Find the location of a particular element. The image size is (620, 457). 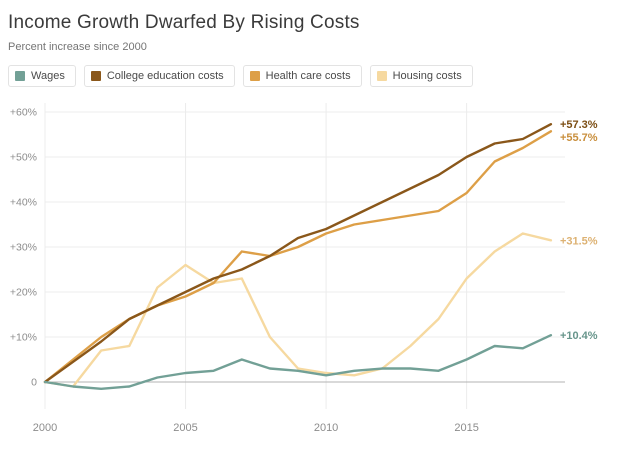

series-line-wages is located at coordinates (298, 361).